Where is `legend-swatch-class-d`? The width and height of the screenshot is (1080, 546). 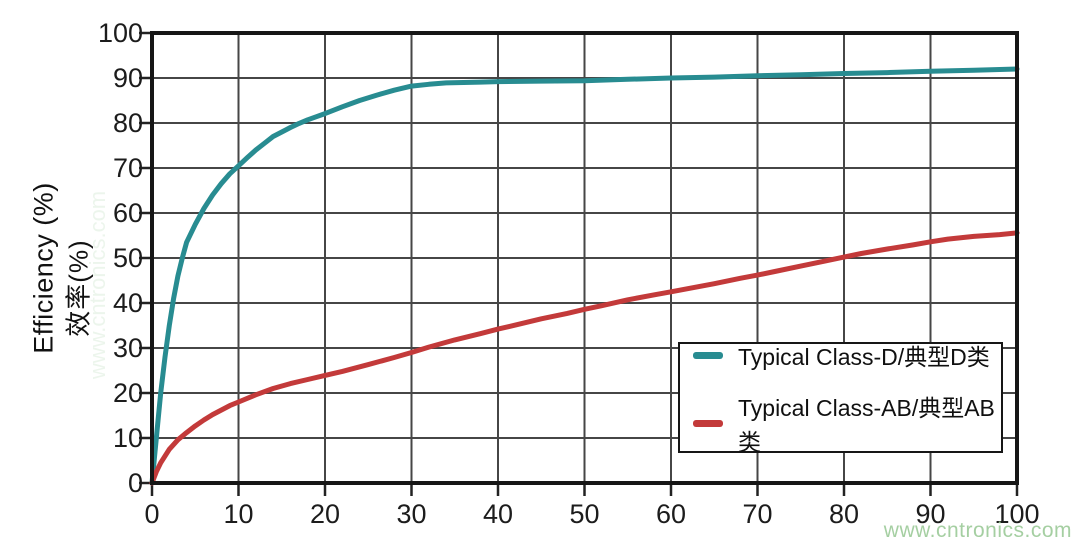
legend-swatch-class-d is located at coordinates (708, 355).